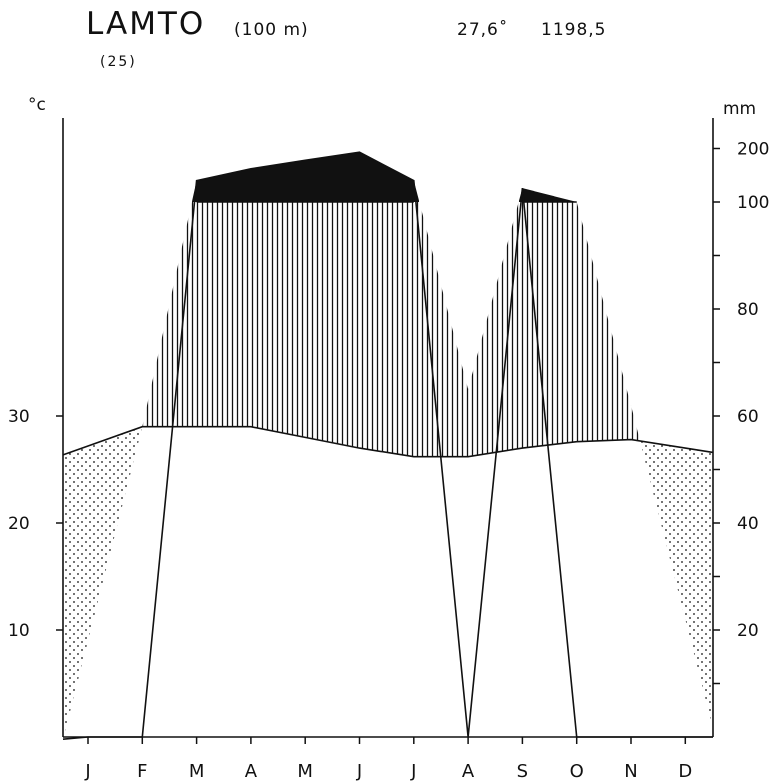  I want to click on right-tick-label: 20, so click(748, 631).